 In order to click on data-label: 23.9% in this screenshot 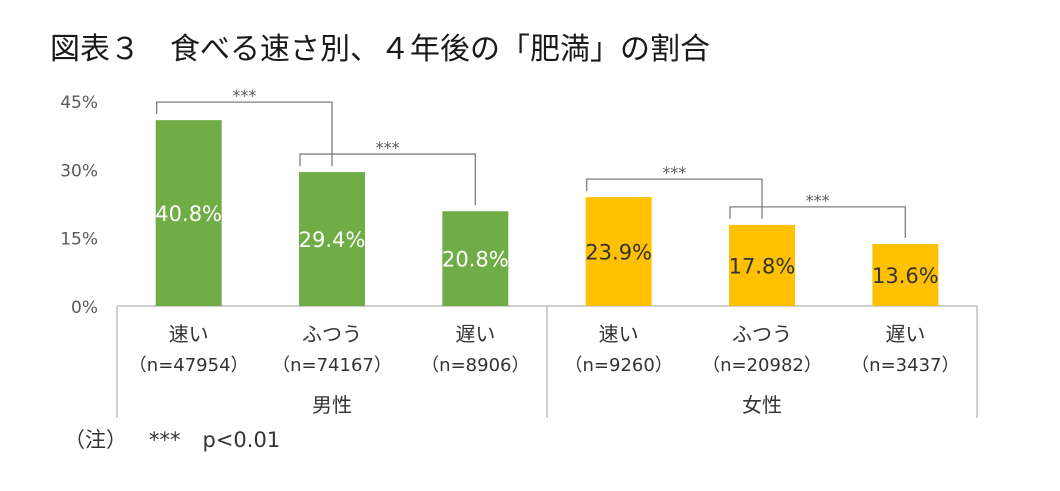, I will do `click(618, 253)`.